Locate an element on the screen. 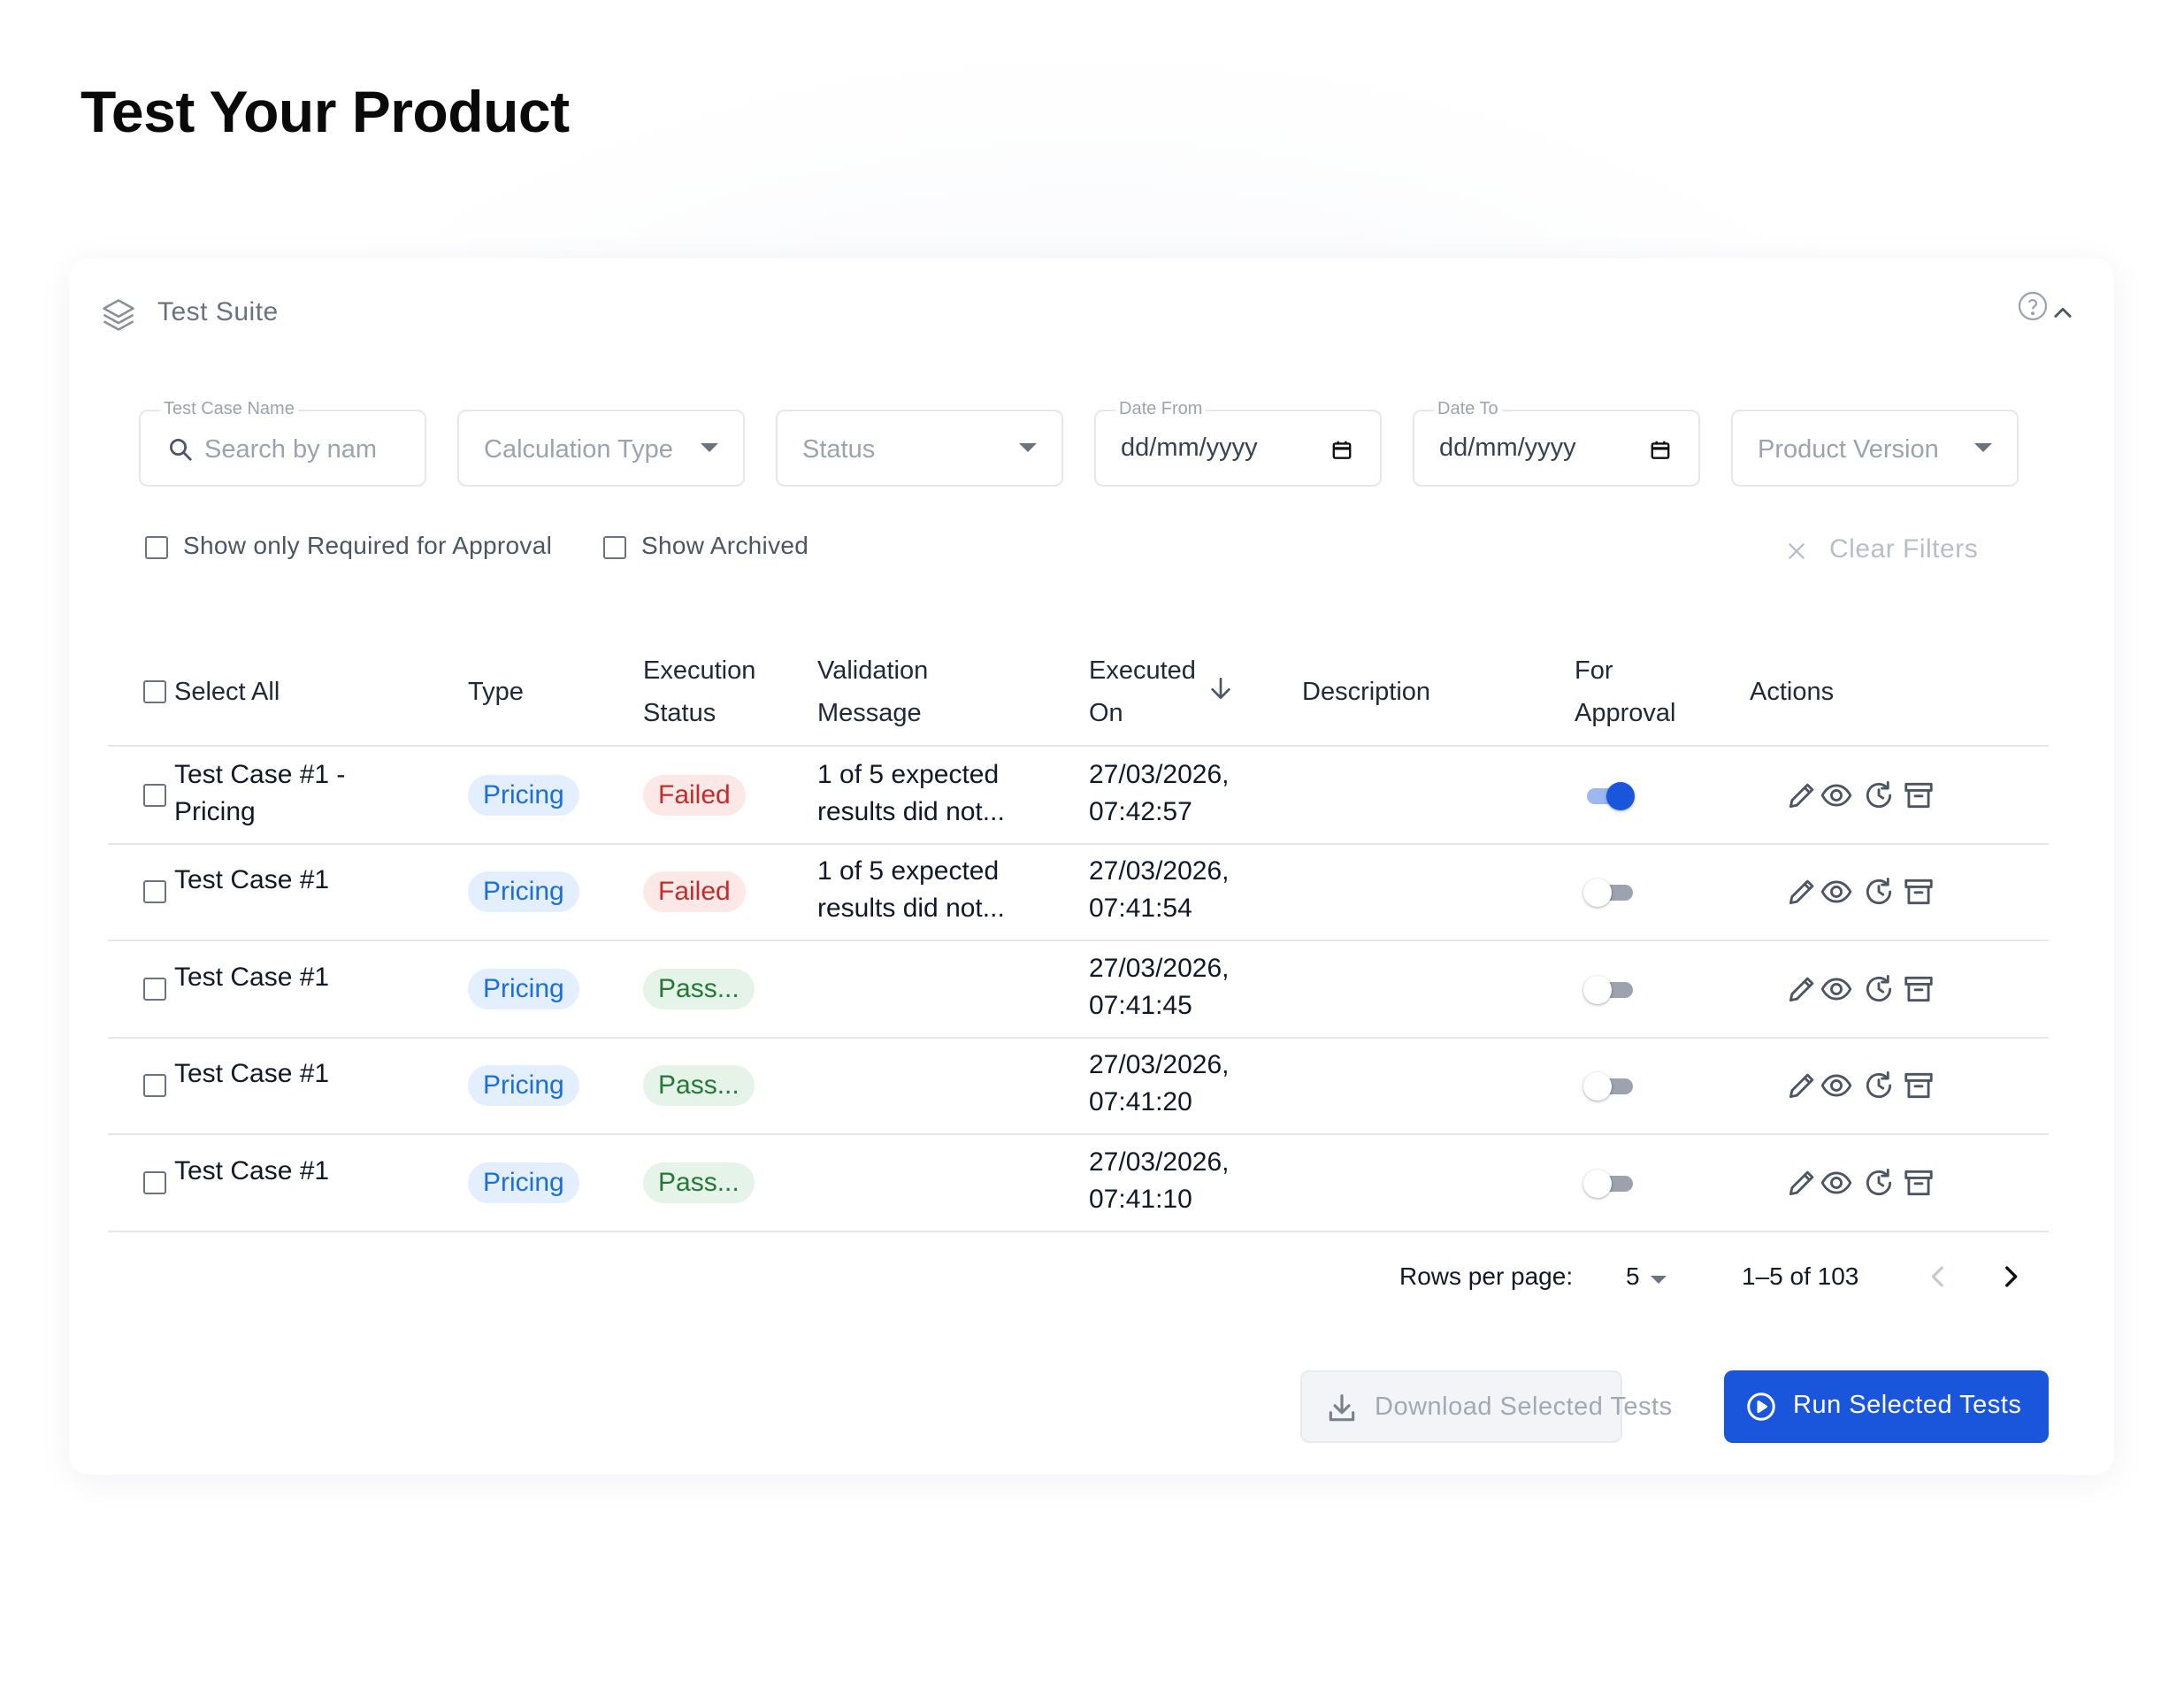 This screenshot has height=1688, width=2184. header-line: Approval is located at coordinates (1625, 713).